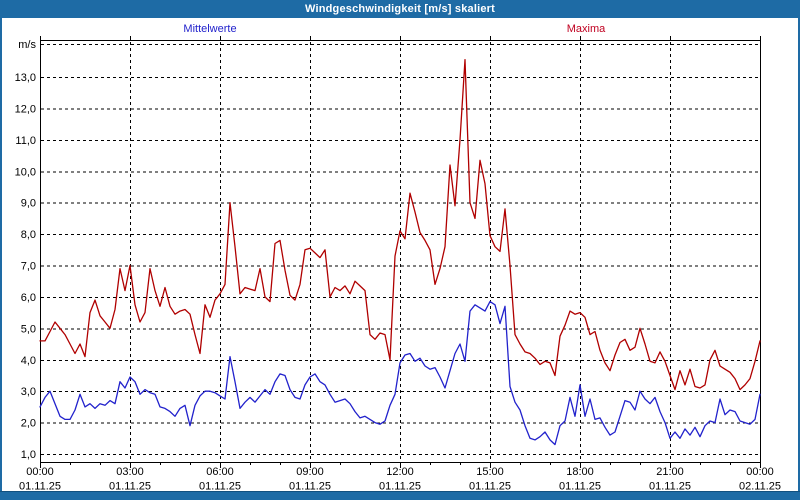 This screenshot has height=500, width=800. I want to click on svg-text: 10,0, so click(25, 172).